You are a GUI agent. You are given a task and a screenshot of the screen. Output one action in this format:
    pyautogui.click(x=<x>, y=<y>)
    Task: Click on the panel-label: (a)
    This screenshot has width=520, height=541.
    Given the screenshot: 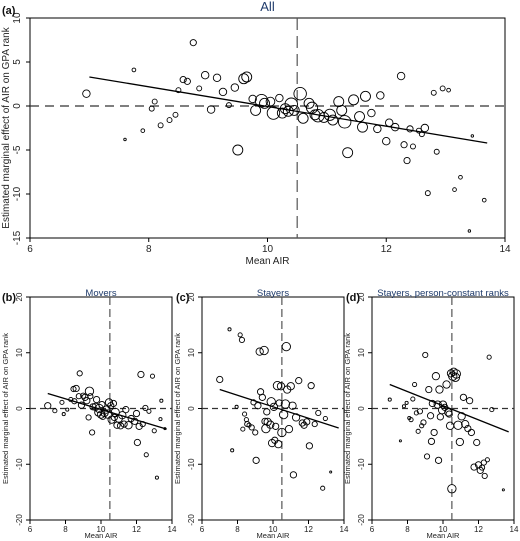 What is the action you would take?
    pyautogui.click(x=9, y=11)
    